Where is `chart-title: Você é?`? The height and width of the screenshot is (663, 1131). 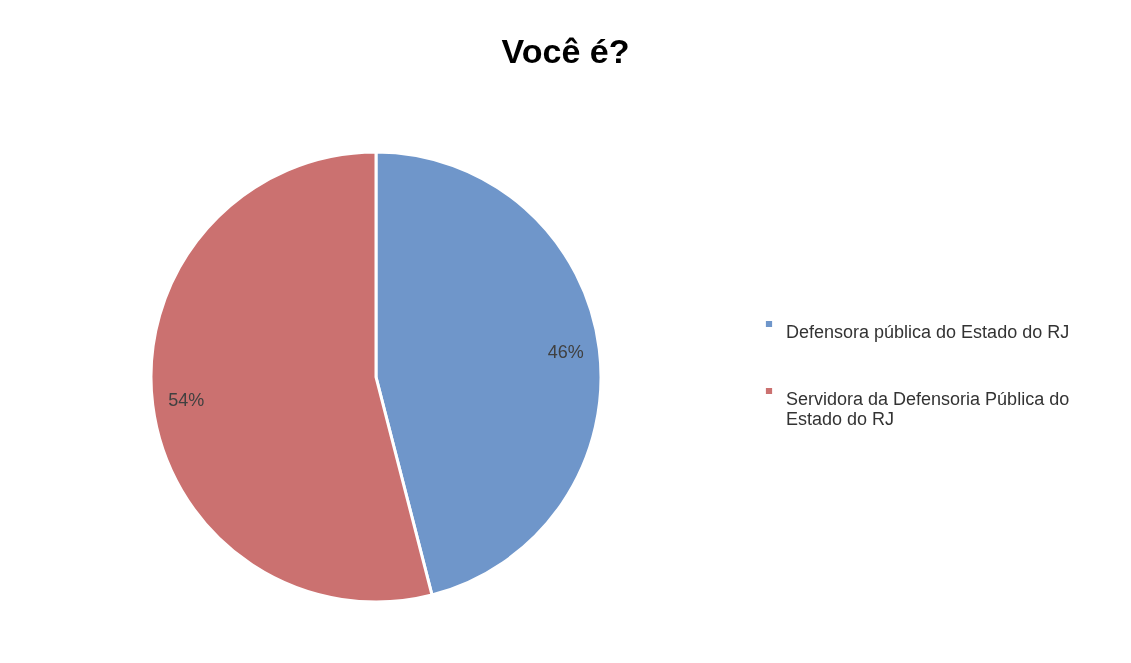
chart-title: Você é? is located at coordinates (565, 51).